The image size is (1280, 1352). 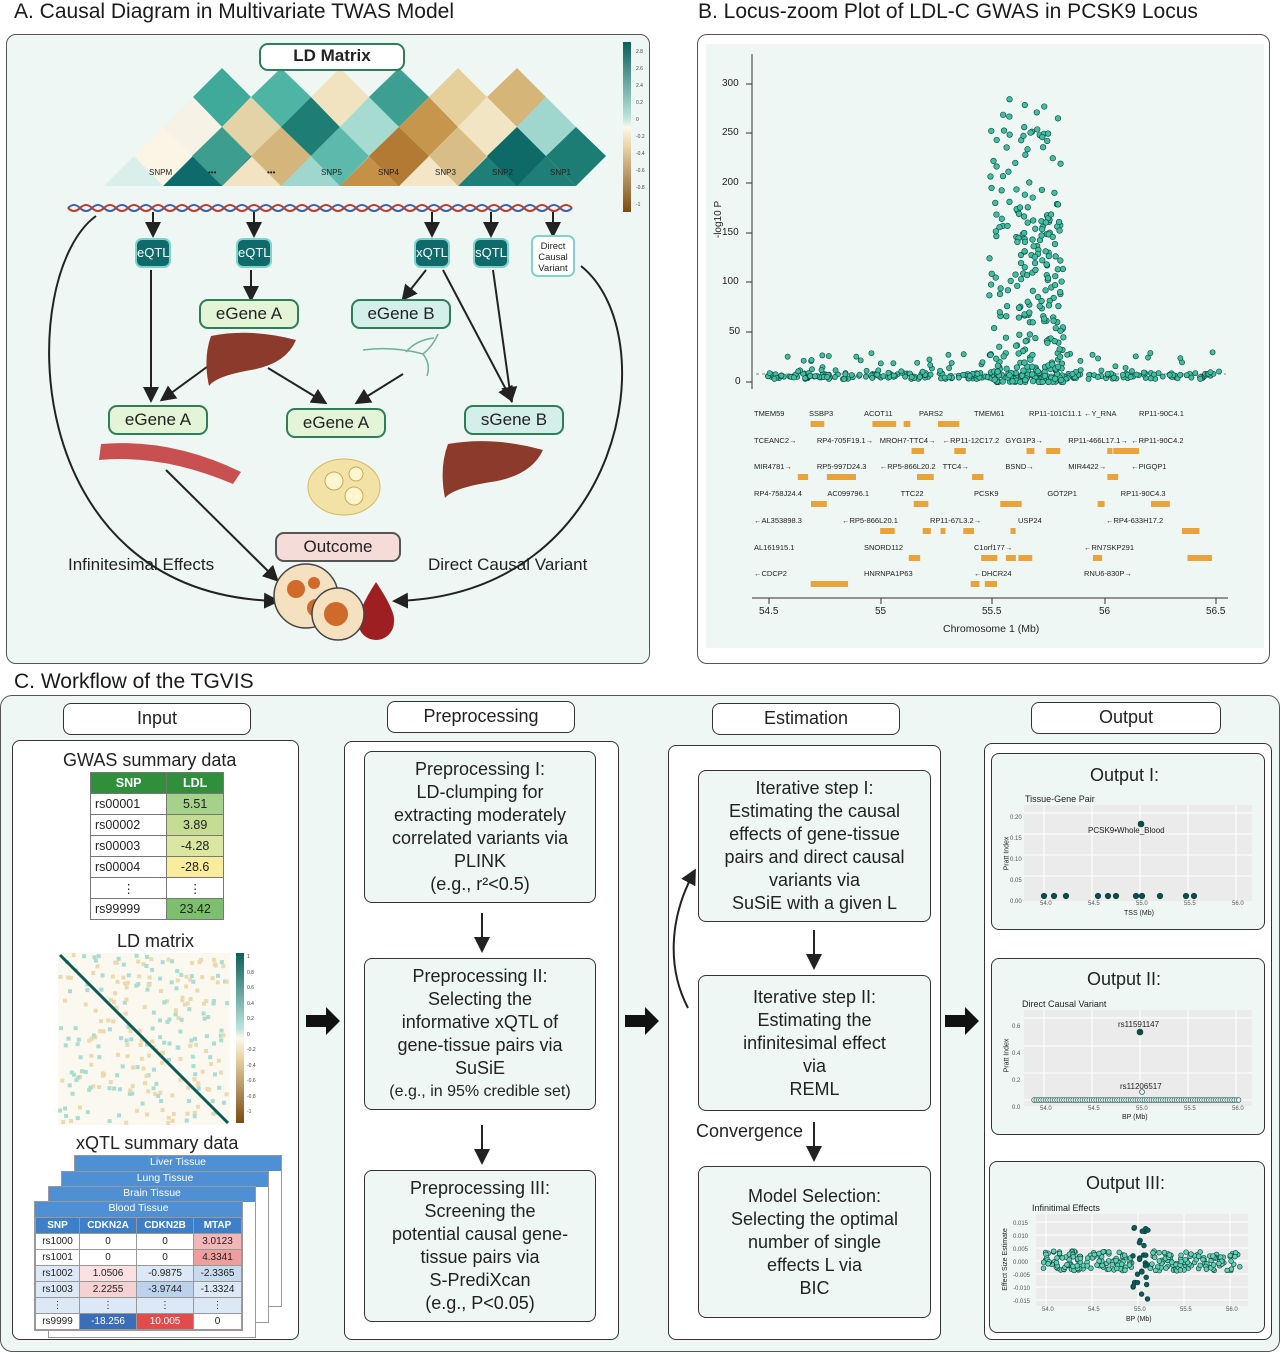 I want to click on panel-c-title: C. Workflow of the TGVIS, so click(x=134, y=681).